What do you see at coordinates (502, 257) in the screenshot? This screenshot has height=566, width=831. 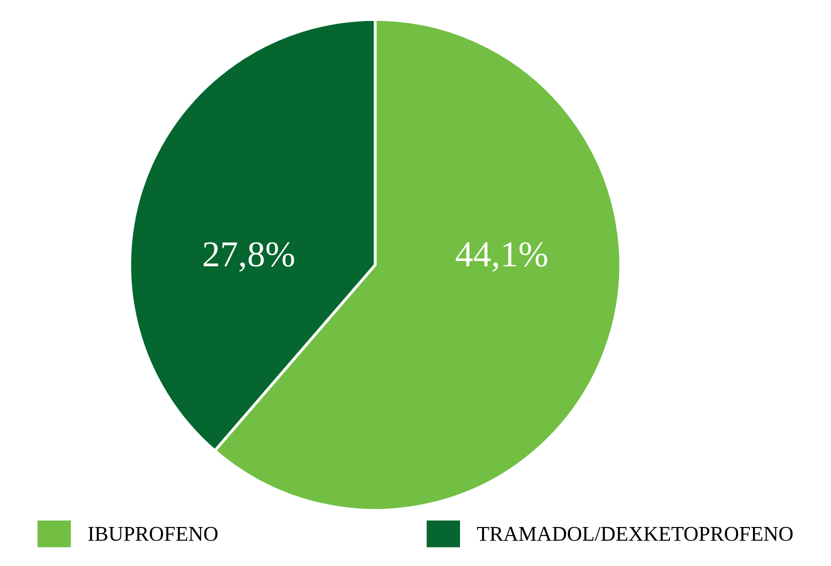 I see `data-label: 44,1%` at bounding box center [502, 257].